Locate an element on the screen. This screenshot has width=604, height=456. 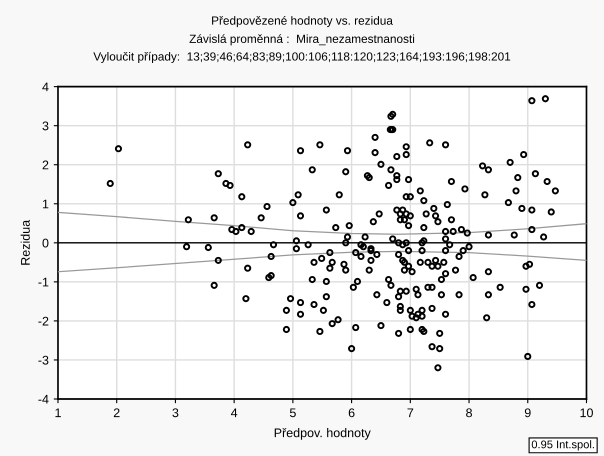
y-tick-label: -1 is located at coordinates (43, 282).